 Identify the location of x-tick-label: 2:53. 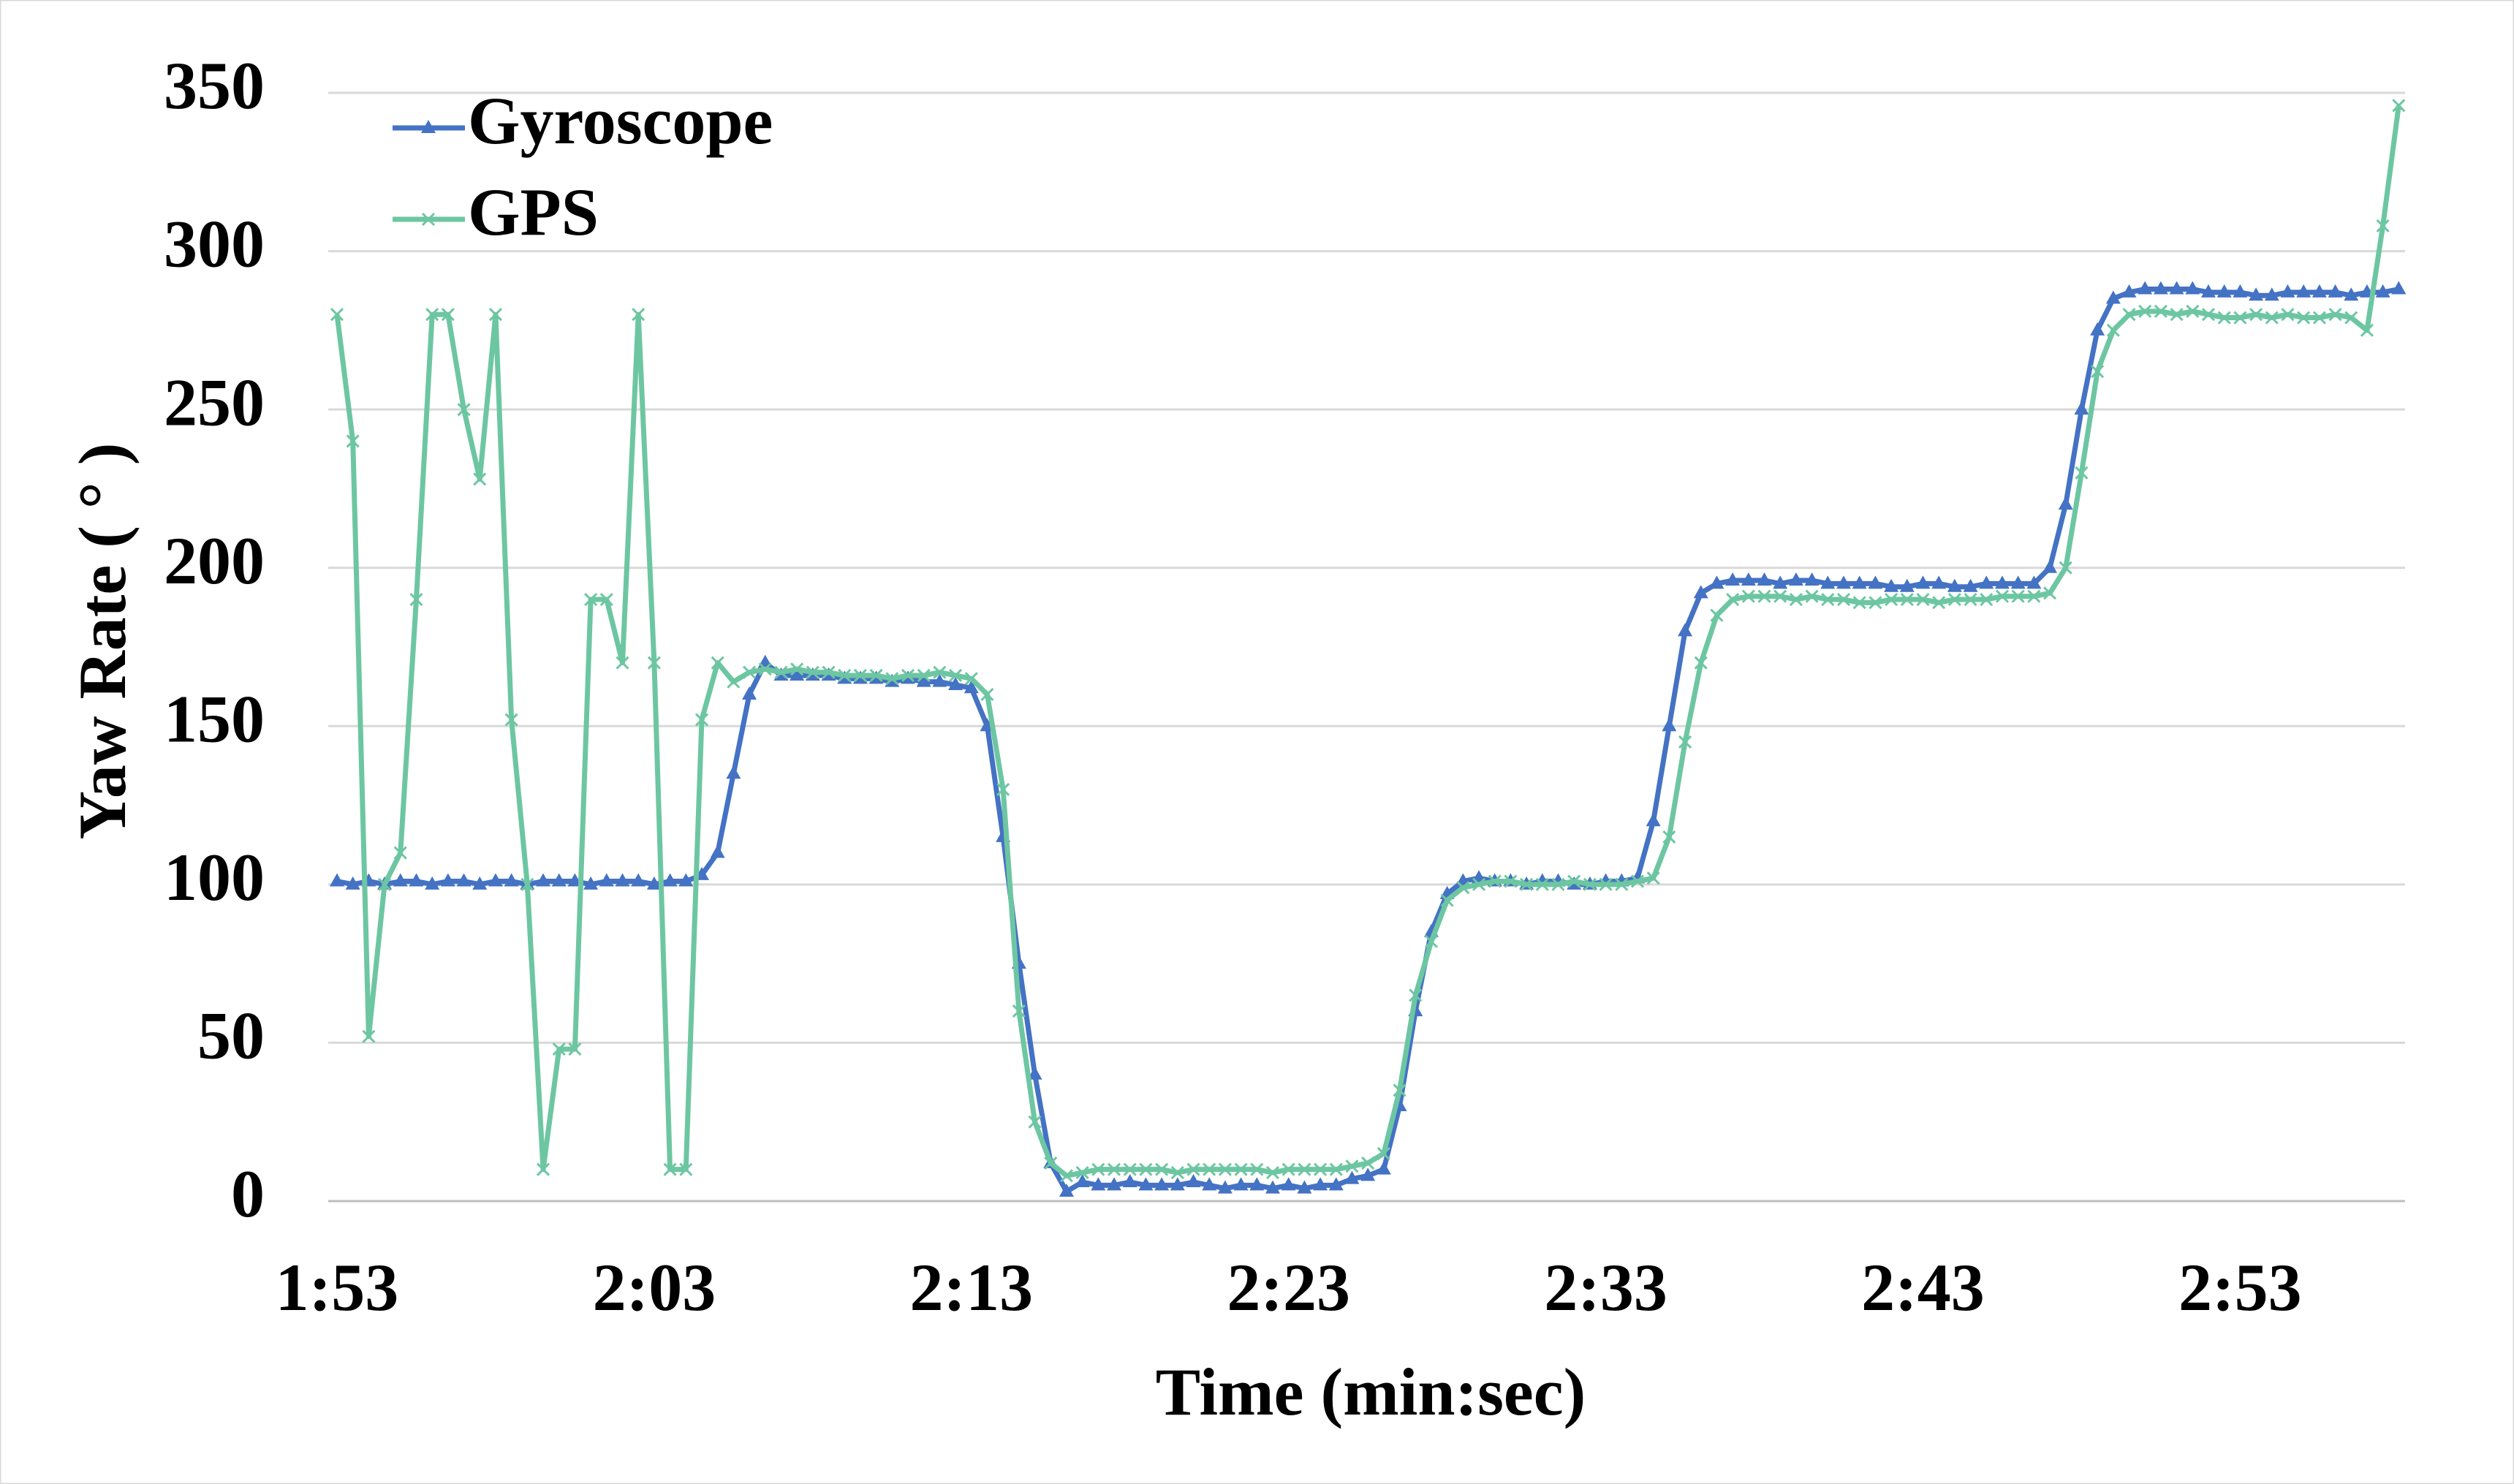
(2240, 1287).